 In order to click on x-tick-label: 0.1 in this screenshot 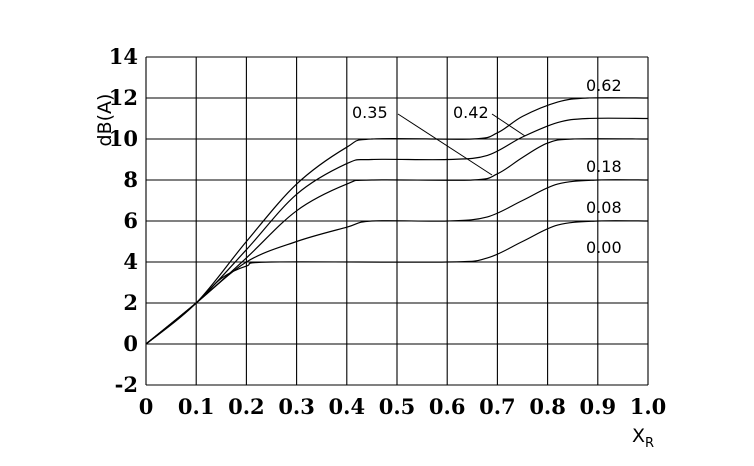, I will do `click(196, 406)`.